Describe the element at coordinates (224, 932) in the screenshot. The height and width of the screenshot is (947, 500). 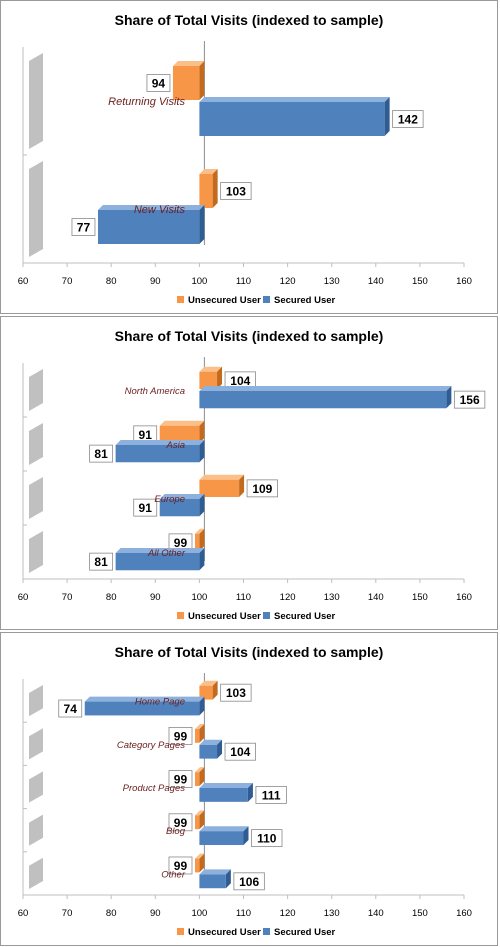
I see `legend-label-unsecured: Unsecured User` at that location.